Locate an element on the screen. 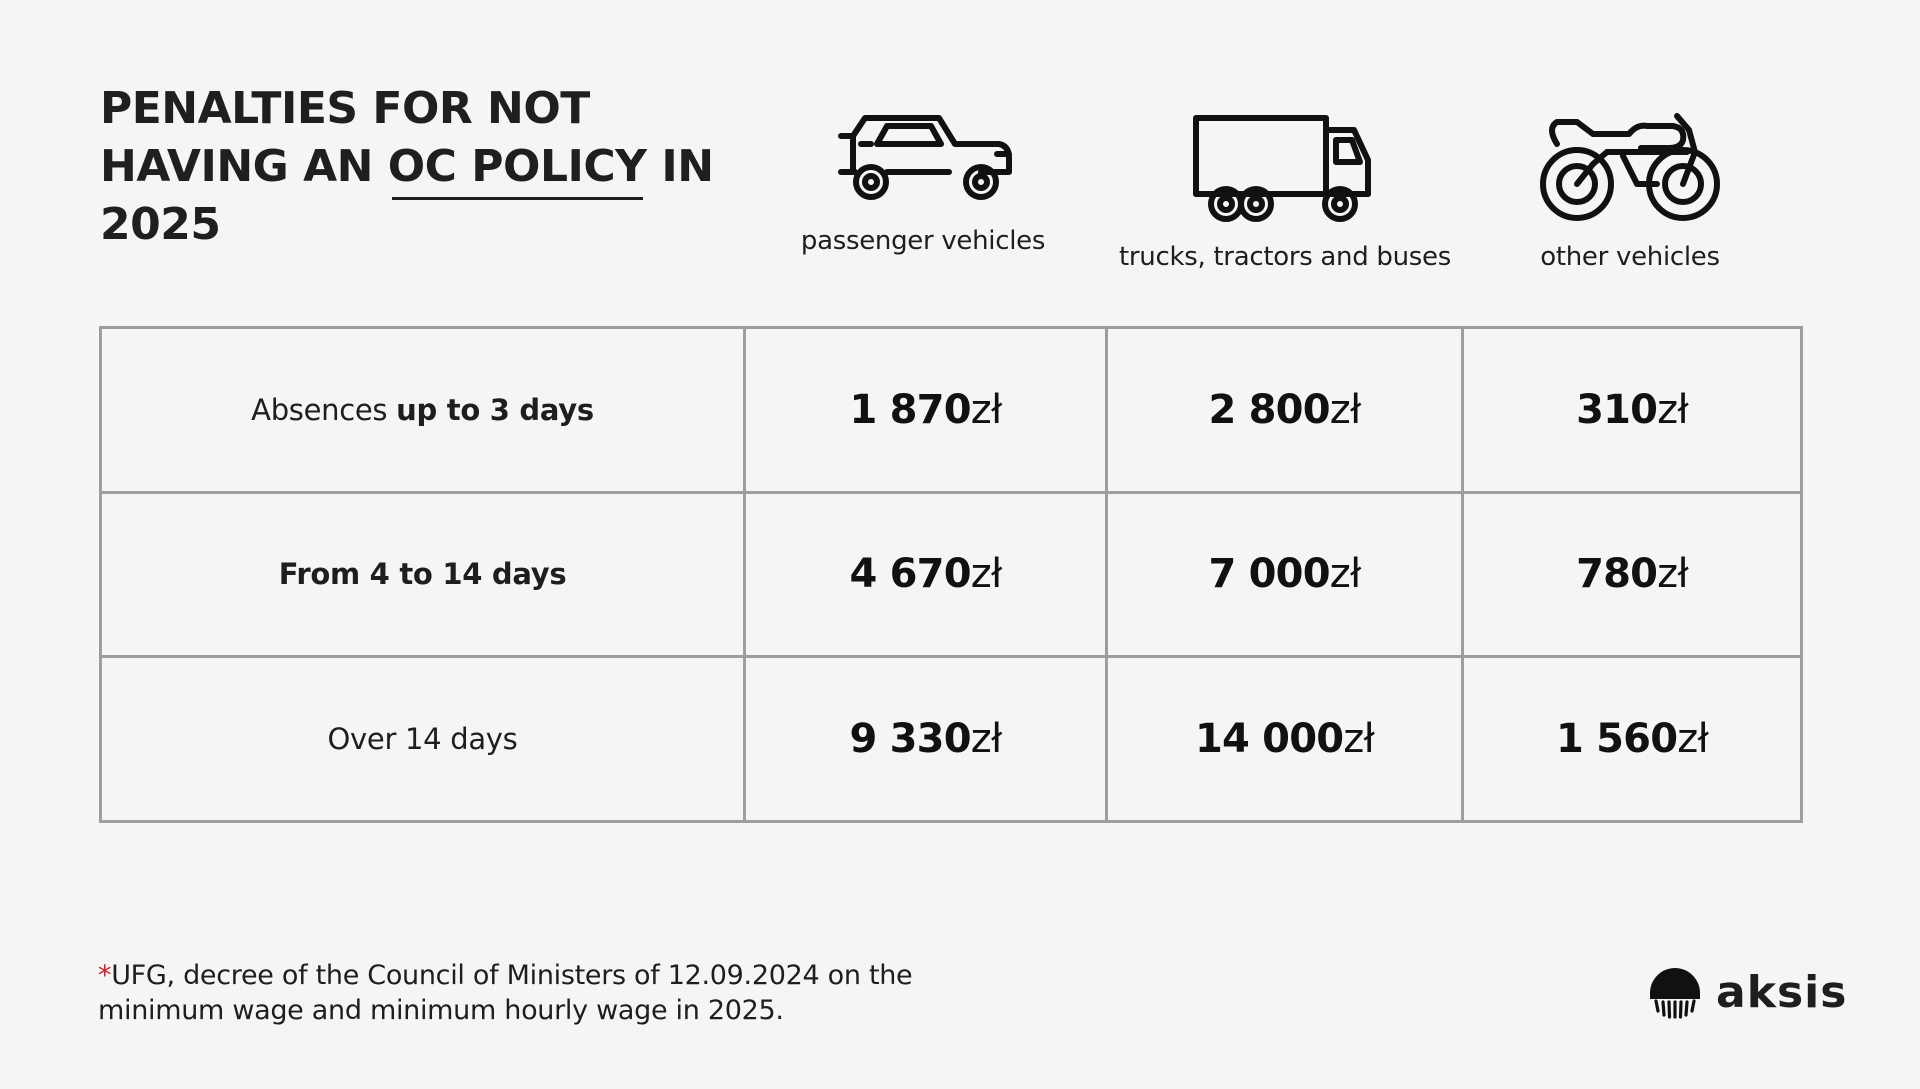 Image resolution: width=1920 pixels, height=1089 pixels. value-cell: 2 800zł is located at coordinates (1284, 410).